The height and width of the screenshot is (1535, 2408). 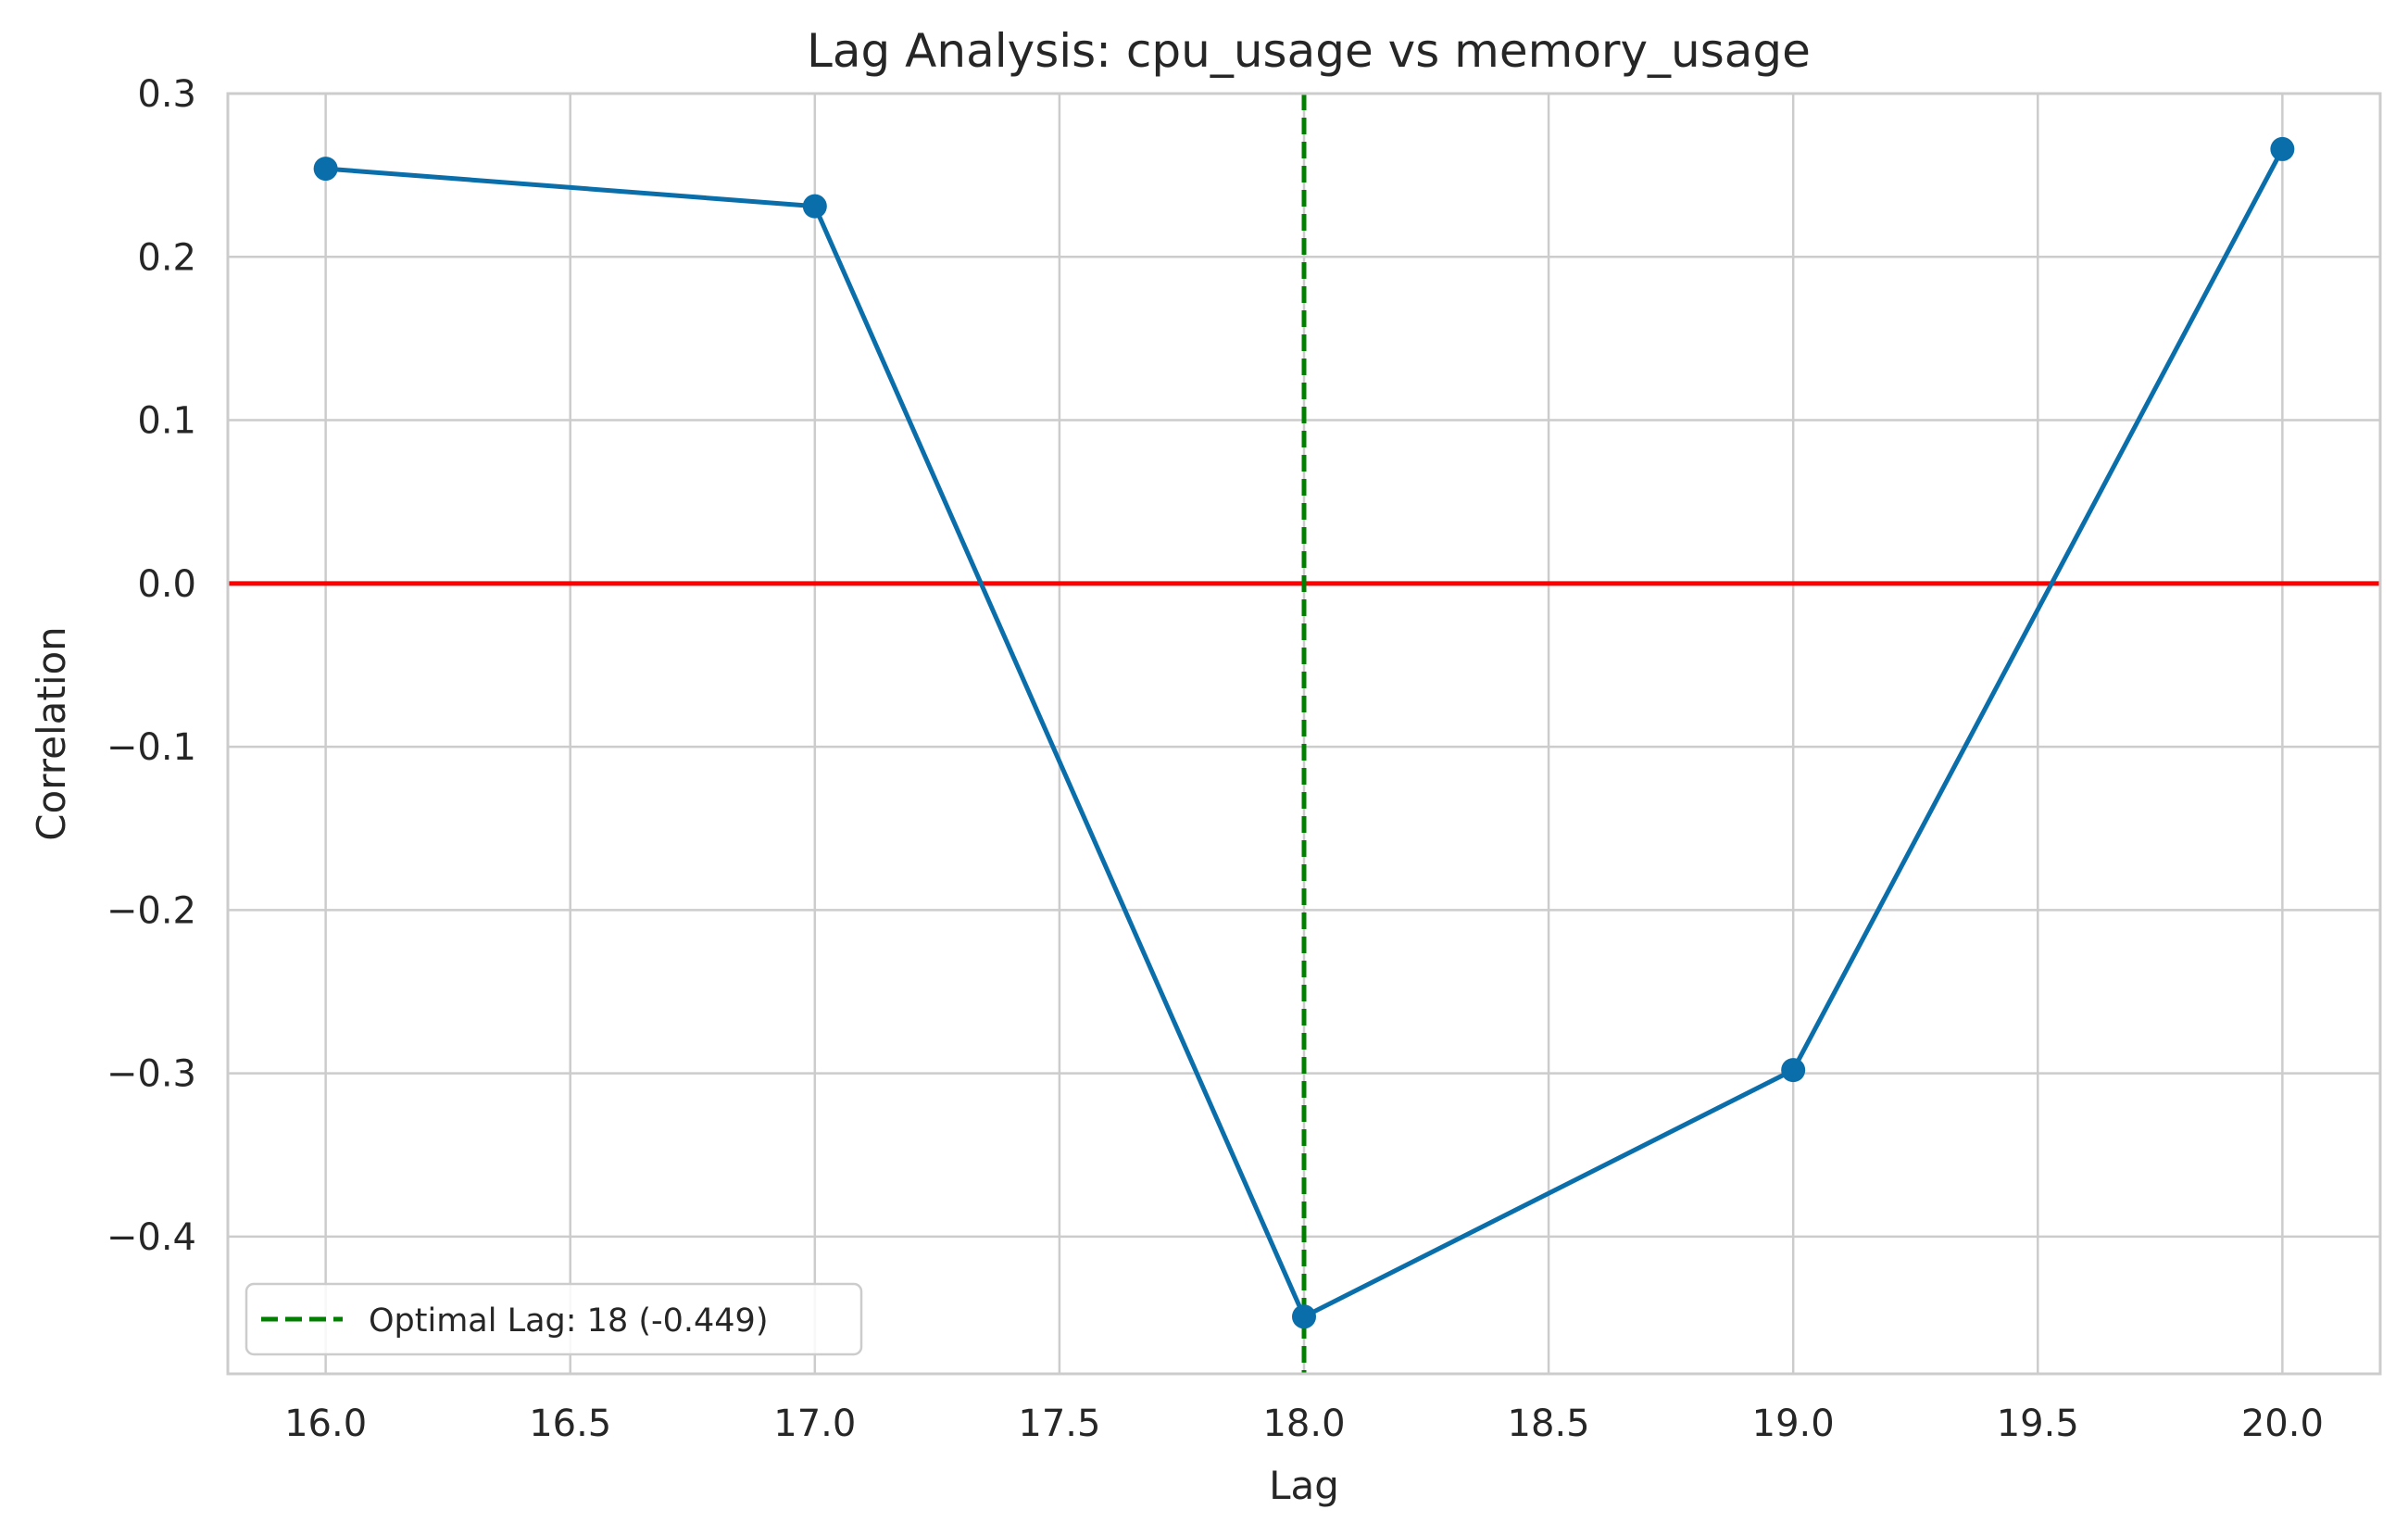 I want to click on x-tick-label: 16.5, so click(x=570, y=1424).